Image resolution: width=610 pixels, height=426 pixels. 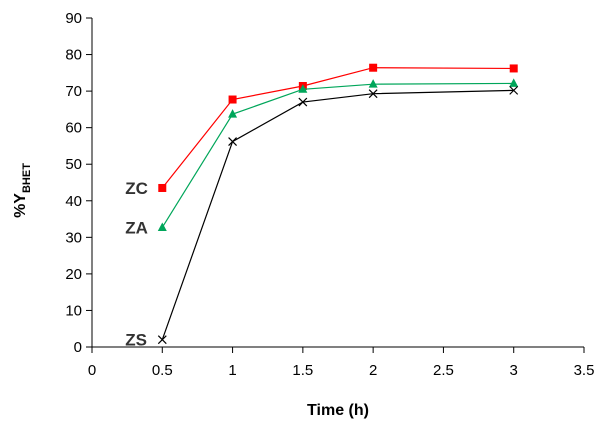 I want to click on y-axis-title-subscript: BHET, so click(x=27, y=178).